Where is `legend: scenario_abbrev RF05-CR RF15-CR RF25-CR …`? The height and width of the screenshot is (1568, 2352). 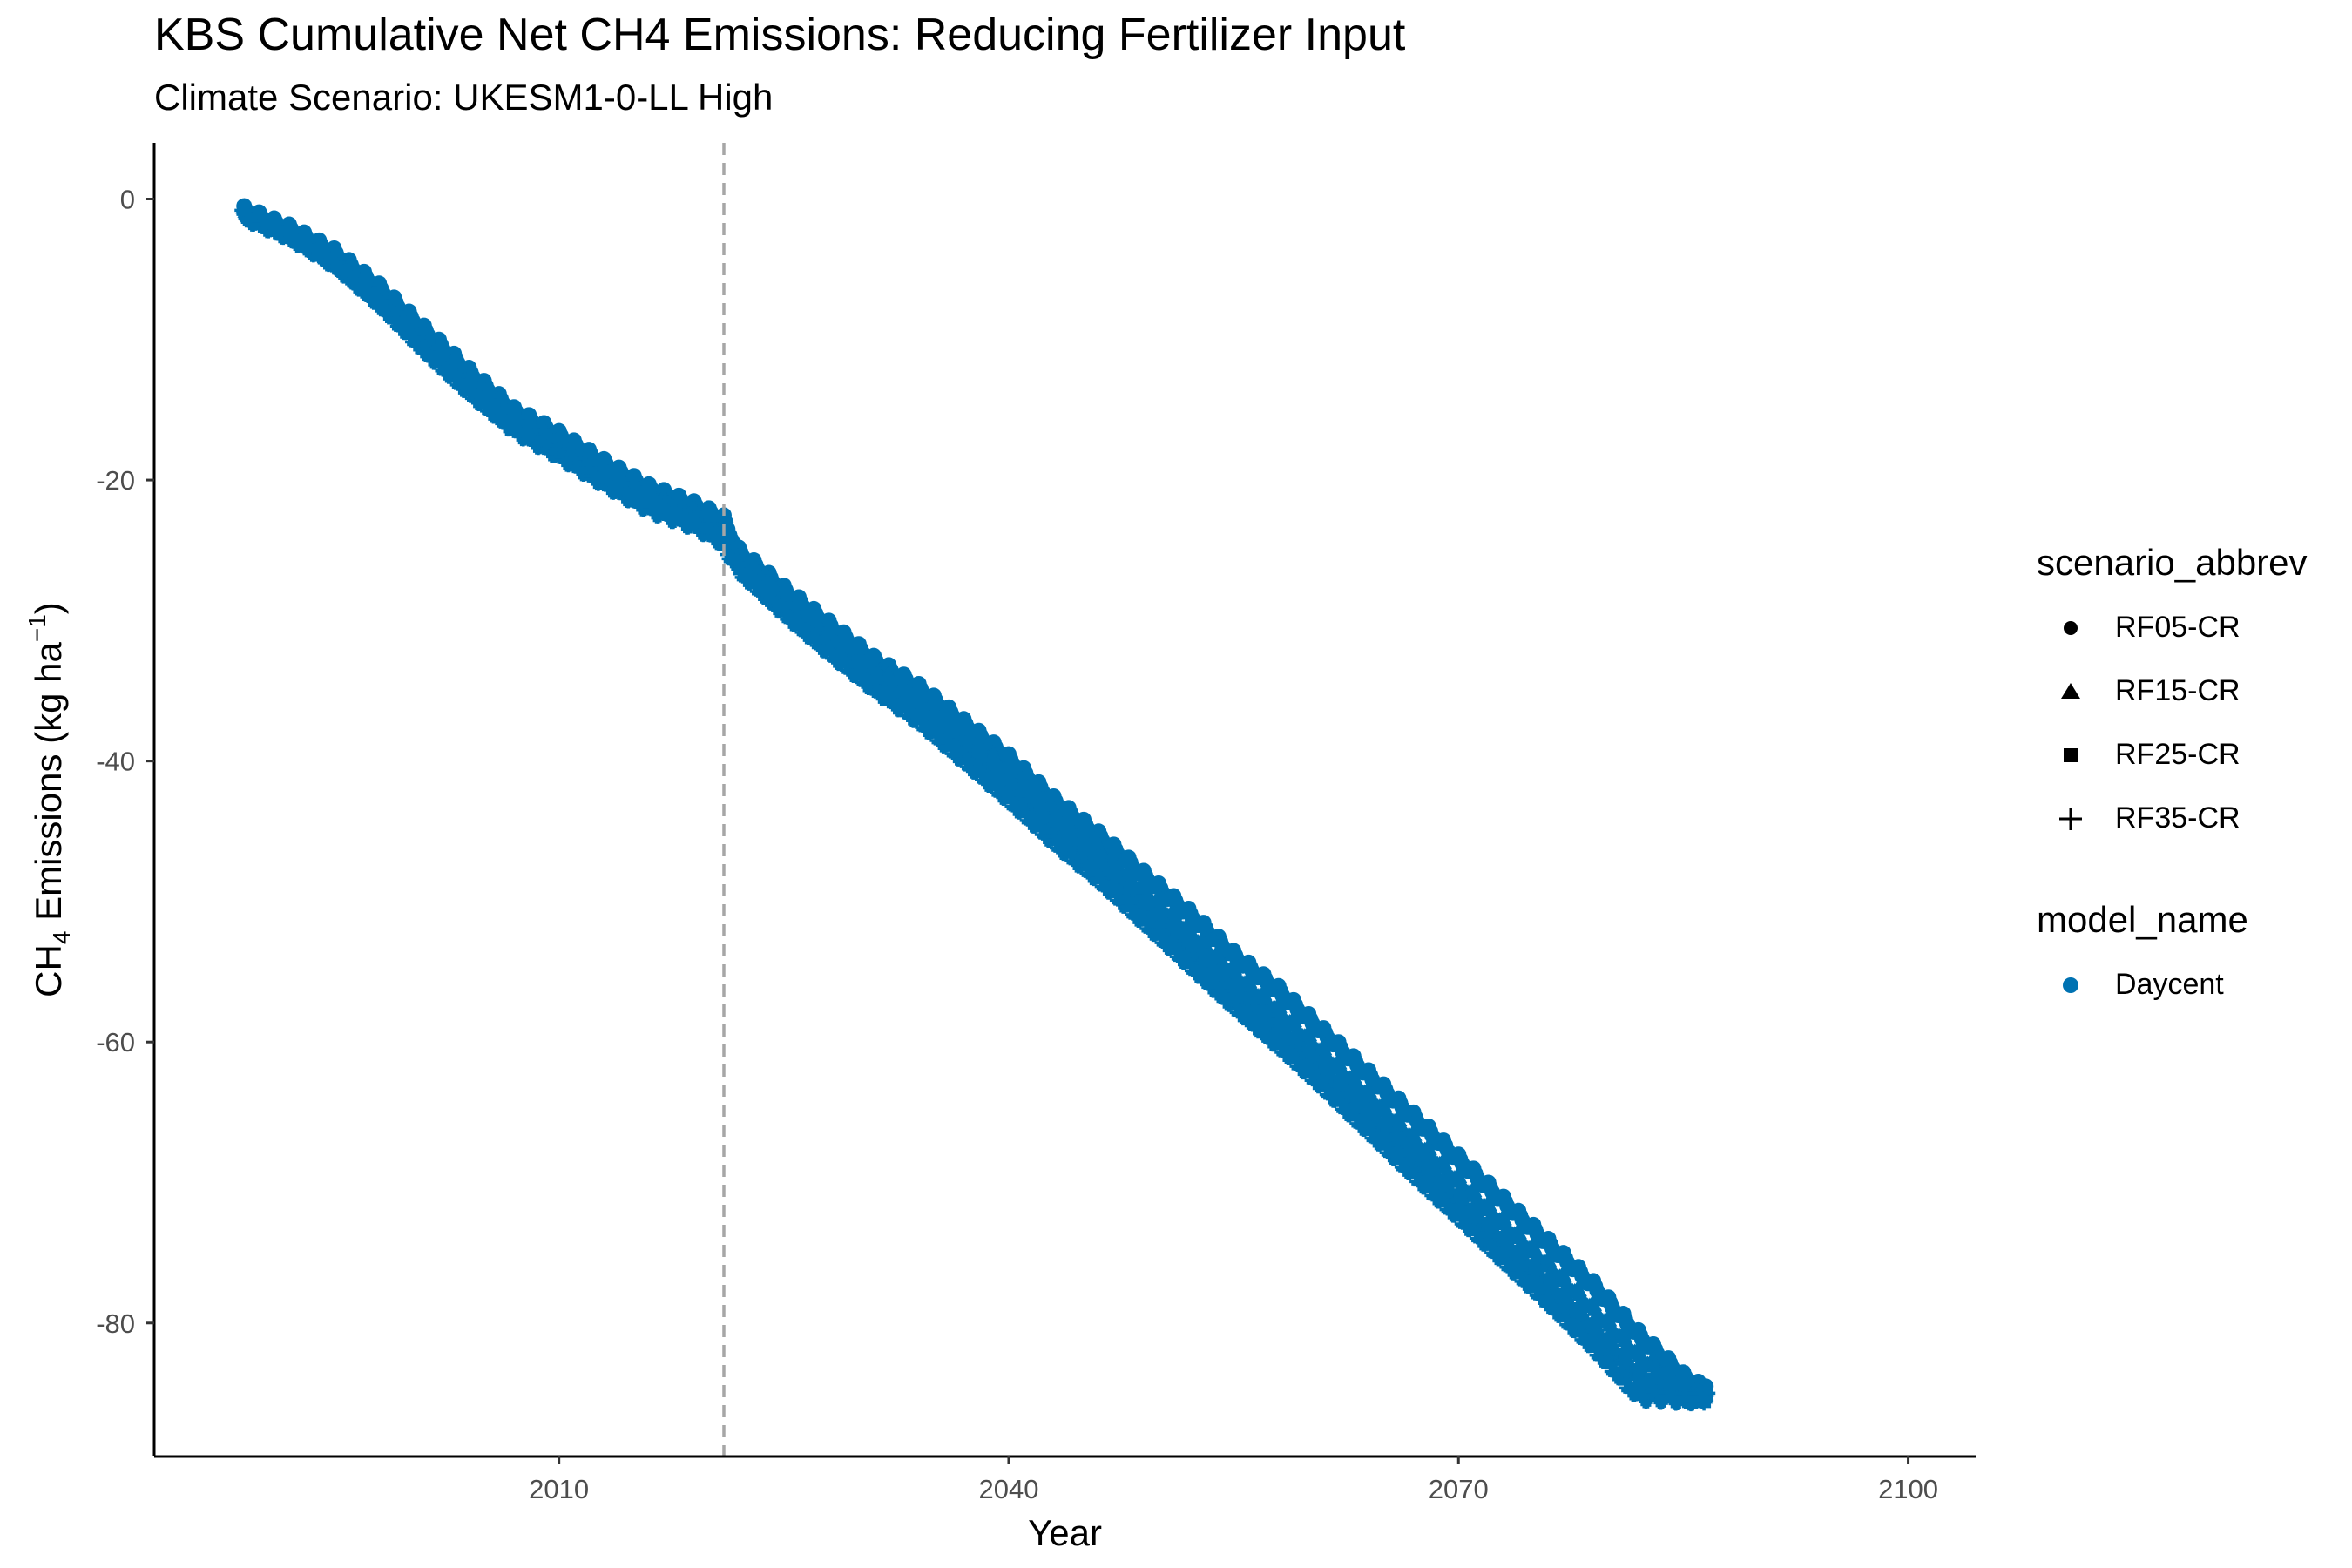 legend: scenario_abbrev RF05-CR RF15-CR RF25-CR … is located at coordinates (2185, 780).